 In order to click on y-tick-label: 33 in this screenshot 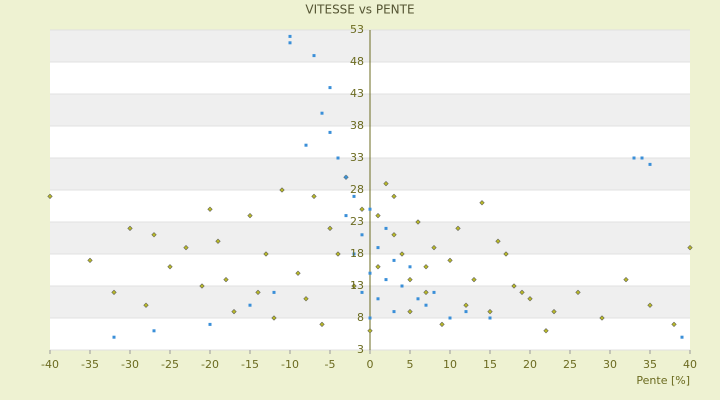, I will do `click(357, 157)`.